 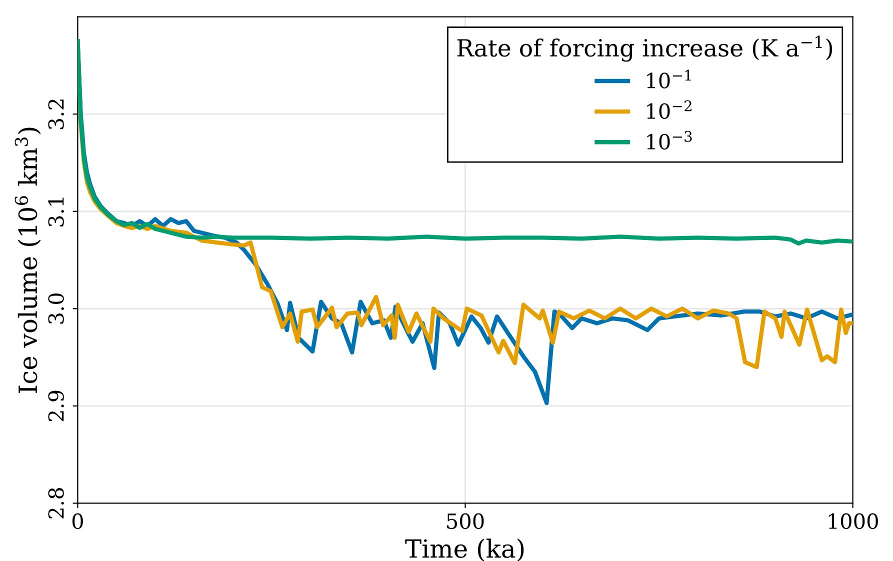 I want to click on y-tick-label: 3.2, so click(x=56, y=115).